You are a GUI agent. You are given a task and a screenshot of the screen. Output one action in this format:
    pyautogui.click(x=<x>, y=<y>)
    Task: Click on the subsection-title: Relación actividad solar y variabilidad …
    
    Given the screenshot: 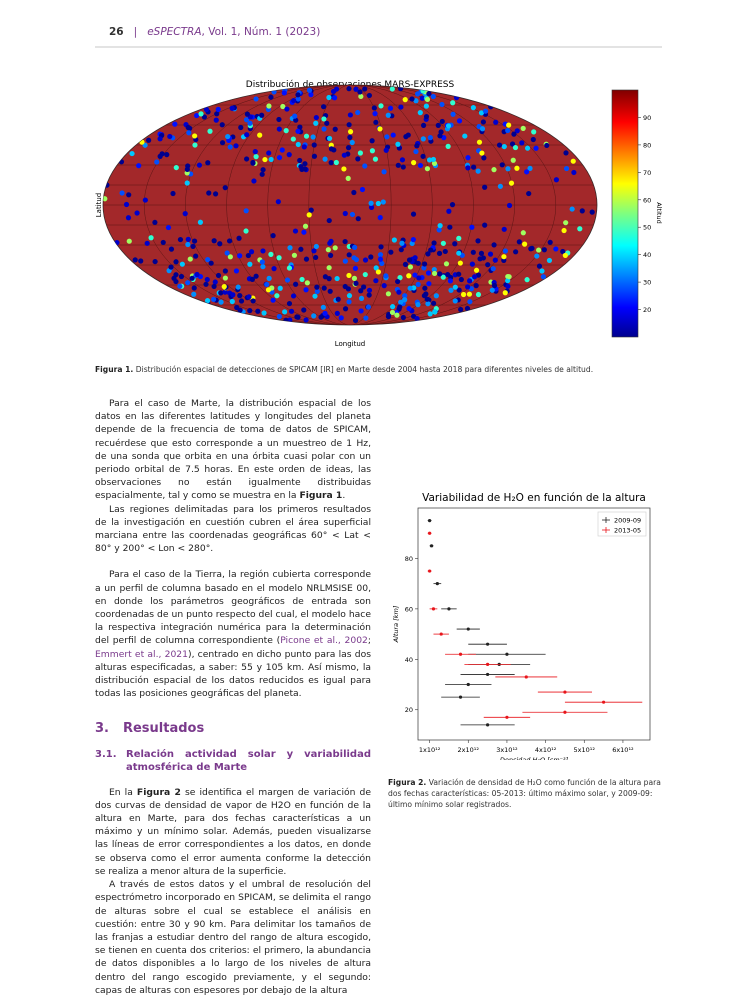 What is the action you would take?
    pyautogui.click(x=248, y=760)
    